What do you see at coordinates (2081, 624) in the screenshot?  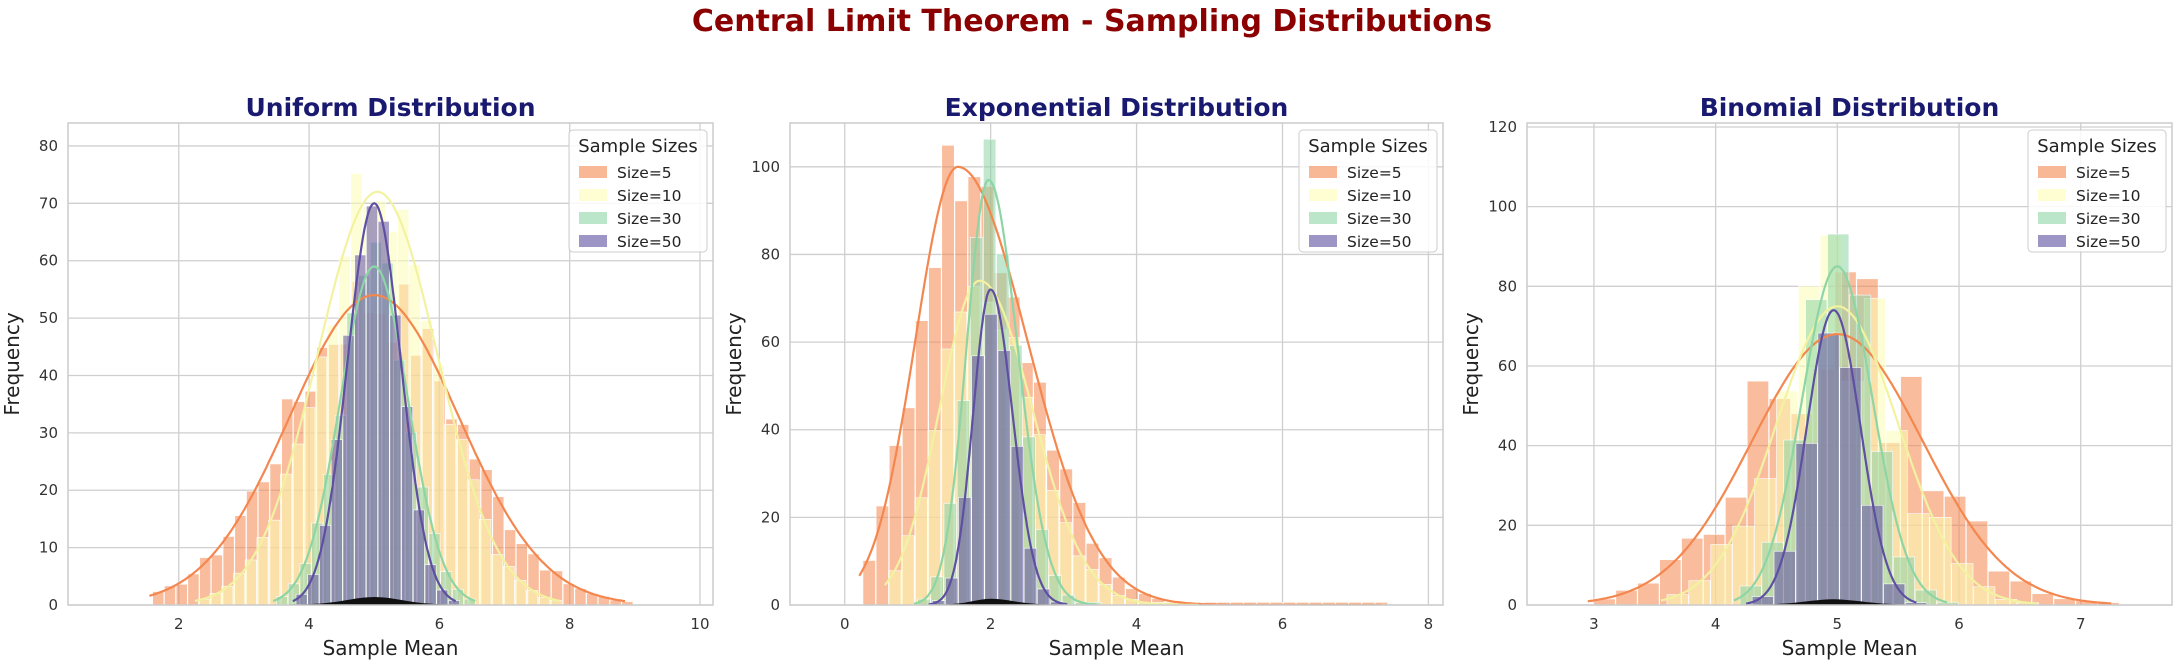 I see `x-tick-label: 7` at bounding box center [2081, 624].